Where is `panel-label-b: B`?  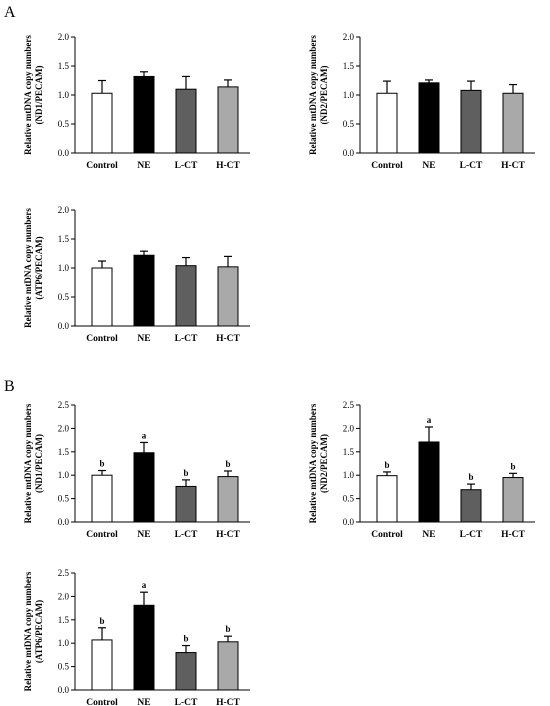
panel-label-b: B is located at coordinates (9, 386).